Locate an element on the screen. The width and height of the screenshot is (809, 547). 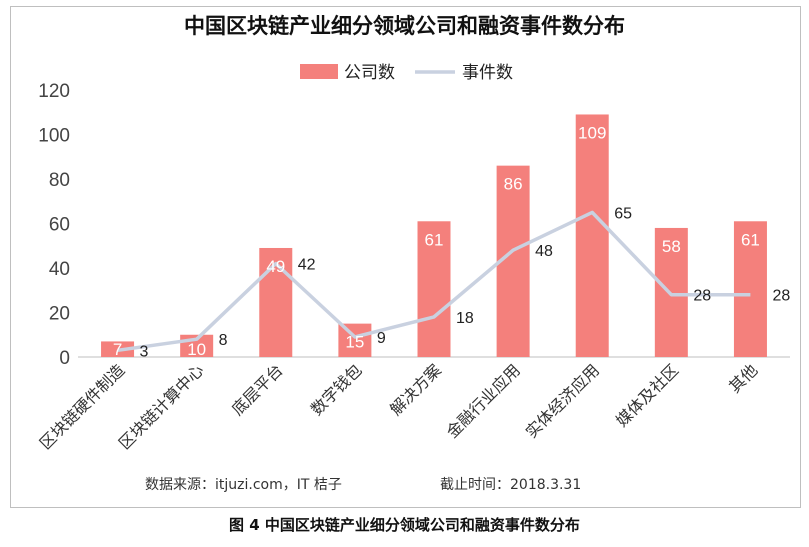
line-value-label: 42 is located at coordinates (307, 265).